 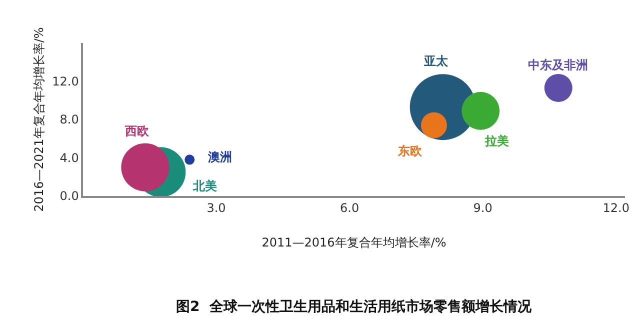 What do you see at coordinates (436, 61) in the screenshot?
I see `series-label: 亚太` at bounding box center [436, 61].